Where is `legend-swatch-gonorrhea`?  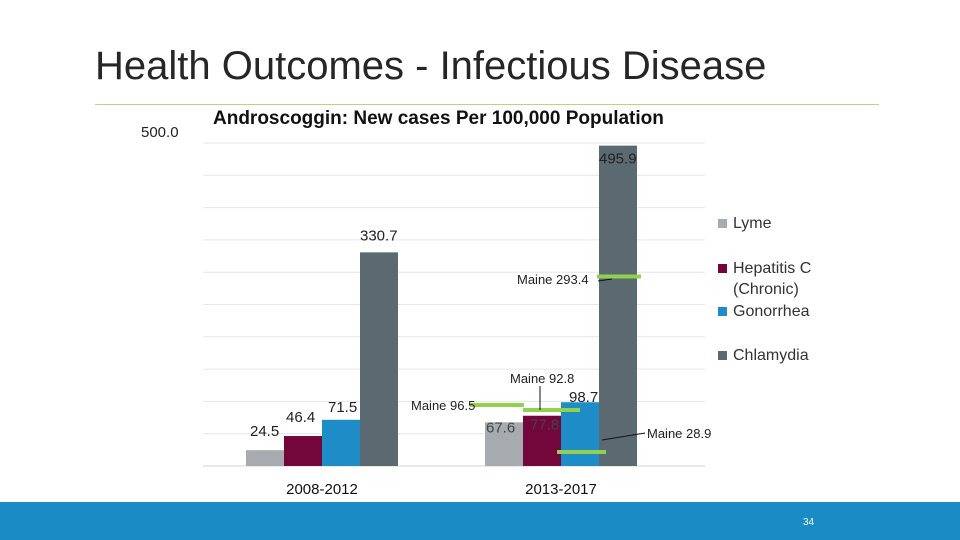 legend-swatch-gonorrhea is located at coordinates (722, 311).